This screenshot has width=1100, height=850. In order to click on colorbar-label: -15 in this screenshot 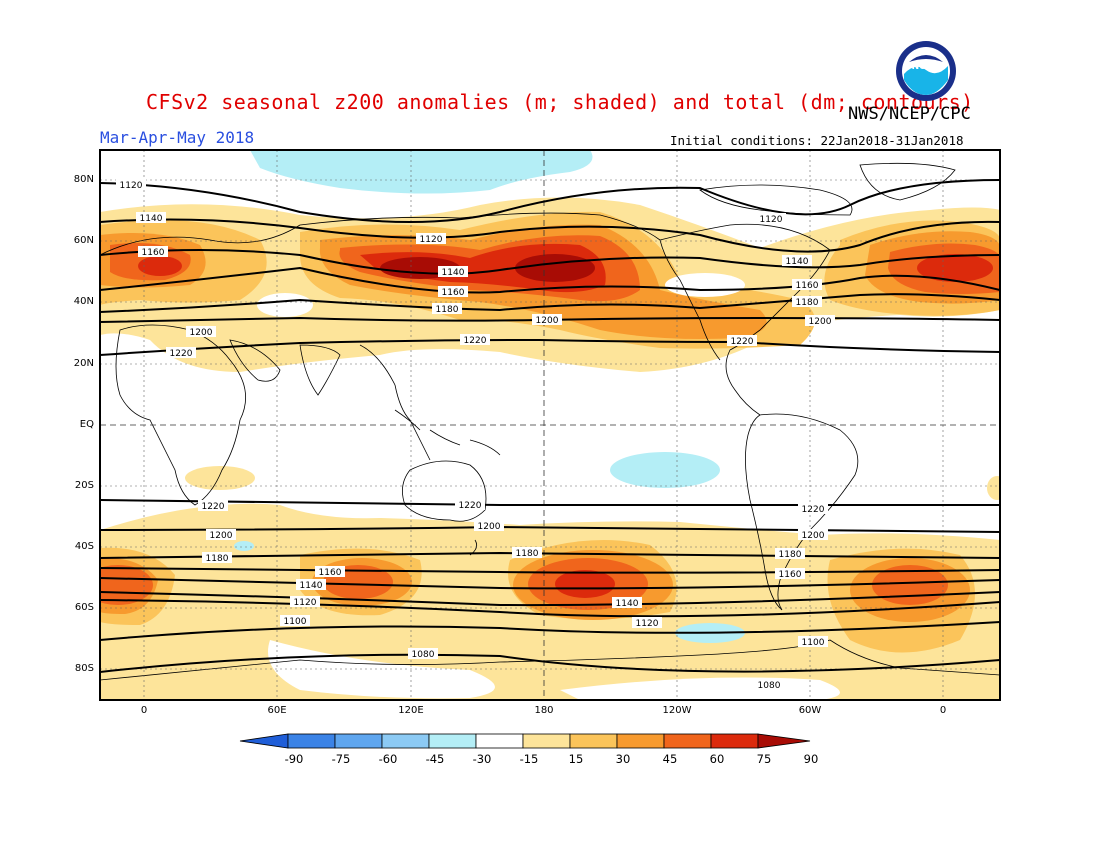, I will do `click(529, 759)`.